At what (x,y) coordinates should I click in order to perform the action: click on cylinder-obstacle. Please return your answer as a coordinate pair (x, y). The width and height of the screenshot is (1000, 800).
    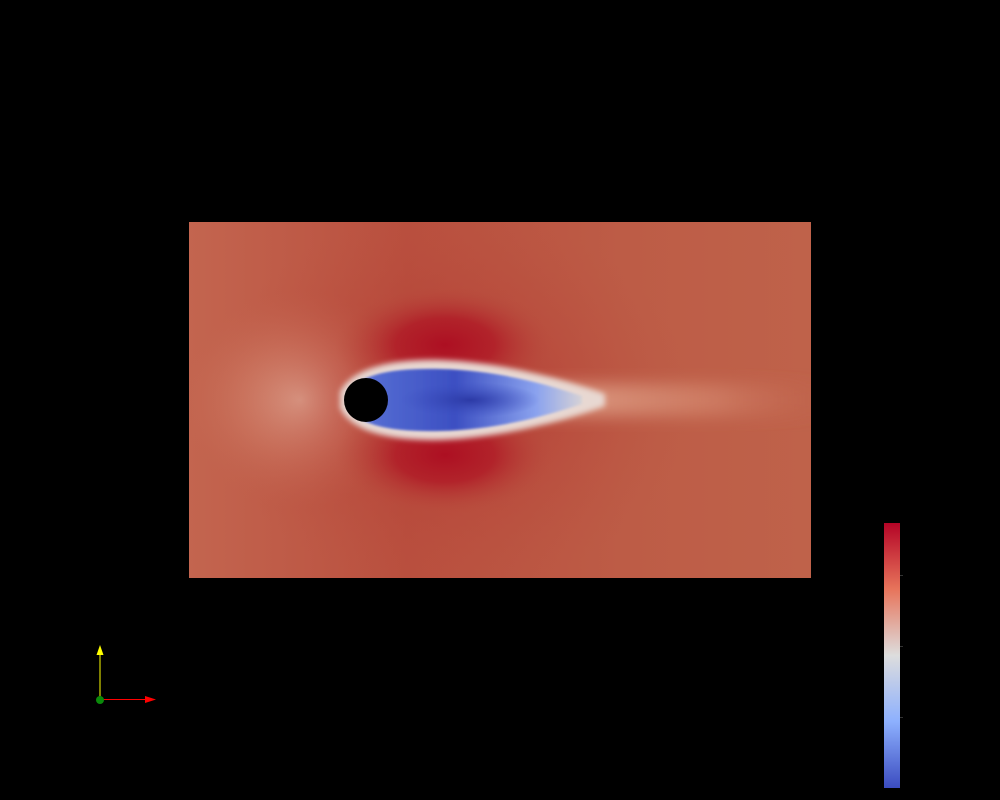
    Looking at the image, I should click on (366, 400).